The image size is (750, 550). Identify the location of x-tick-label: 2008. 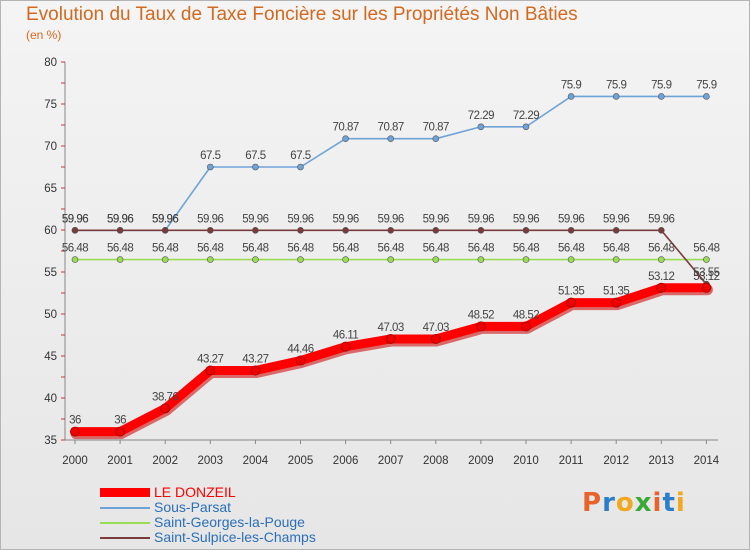
(436, 461).